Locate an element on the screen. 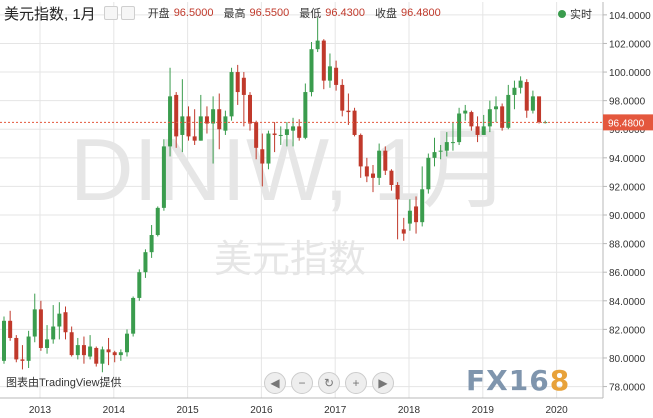  x-tick-label: 2017 is located at coordinates (335, 410).